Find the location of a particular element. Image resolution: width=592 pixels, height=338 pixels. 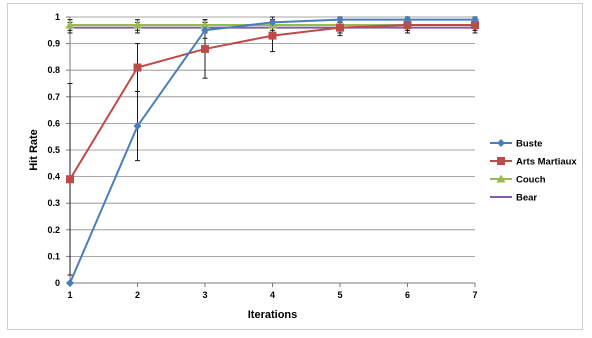

y-tick-label: 0.1 is located at coordinates (53, 256).